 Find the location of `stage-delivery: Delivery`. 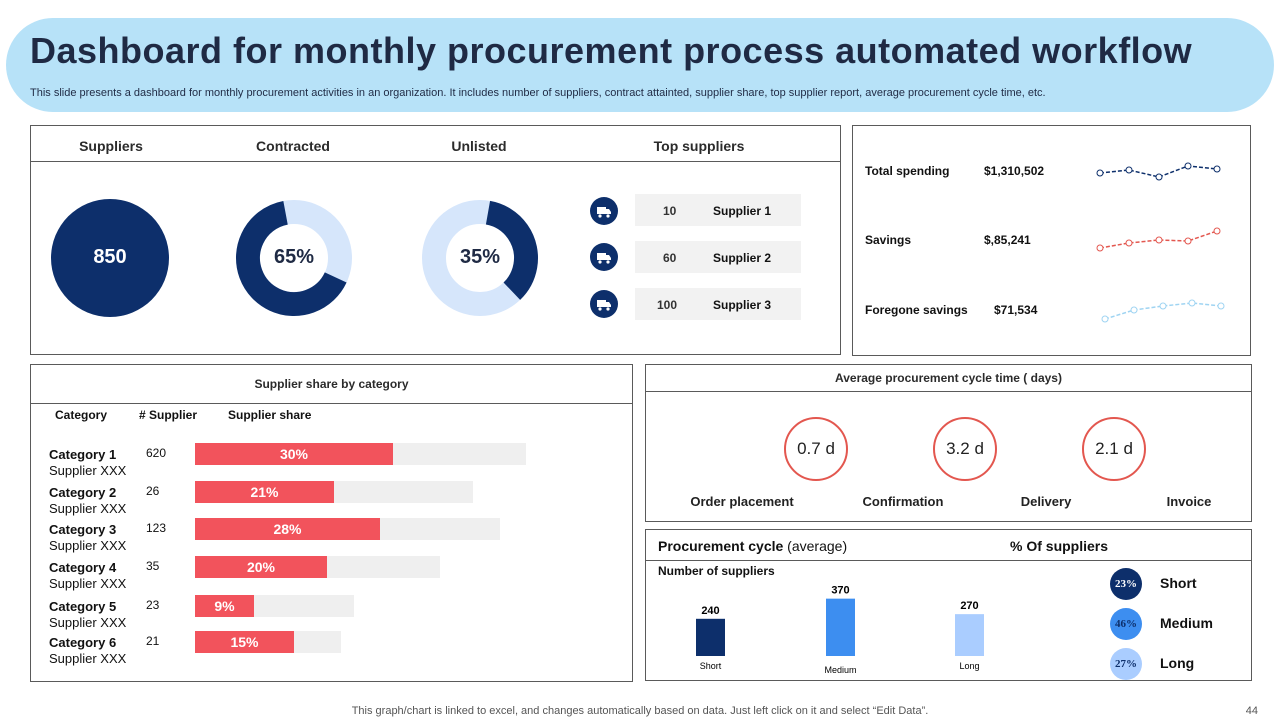

stage-delivery: Delivery is located at coordinates (1046, 501).